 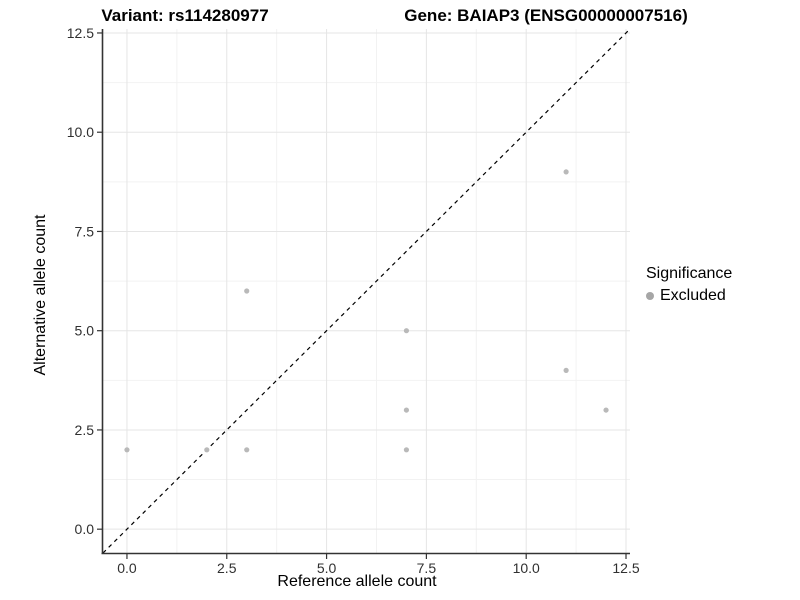 What do you see at coordinates (427, 568) in the screenshot?
I see `x-tick-label: 7.5` at bounding box center [427, 568].